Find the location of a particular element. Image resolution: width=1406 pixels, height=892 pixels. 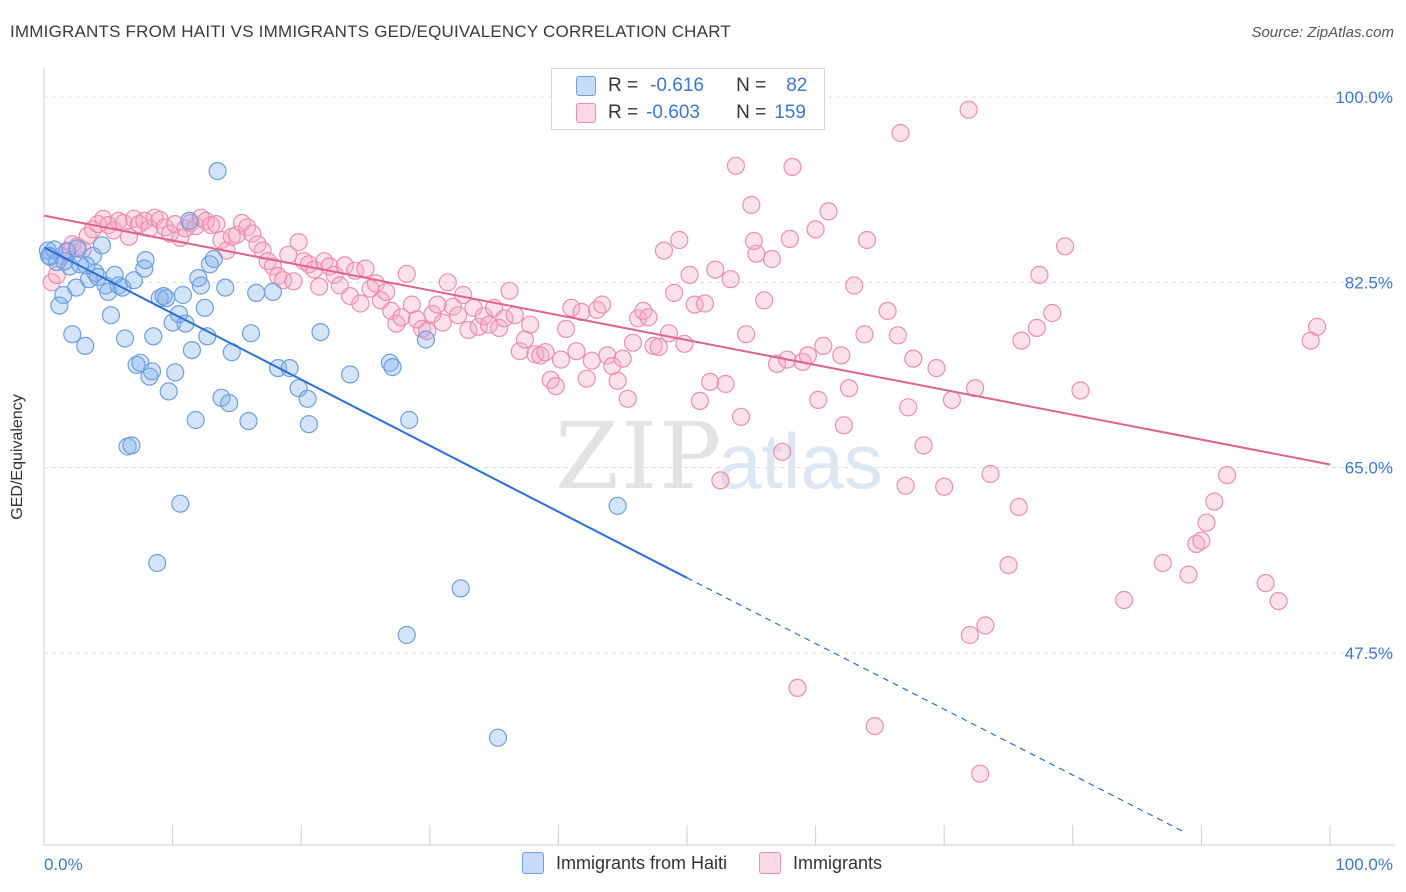

legend-item-immigrants: Immigrants is located at coordinates (820, 863).